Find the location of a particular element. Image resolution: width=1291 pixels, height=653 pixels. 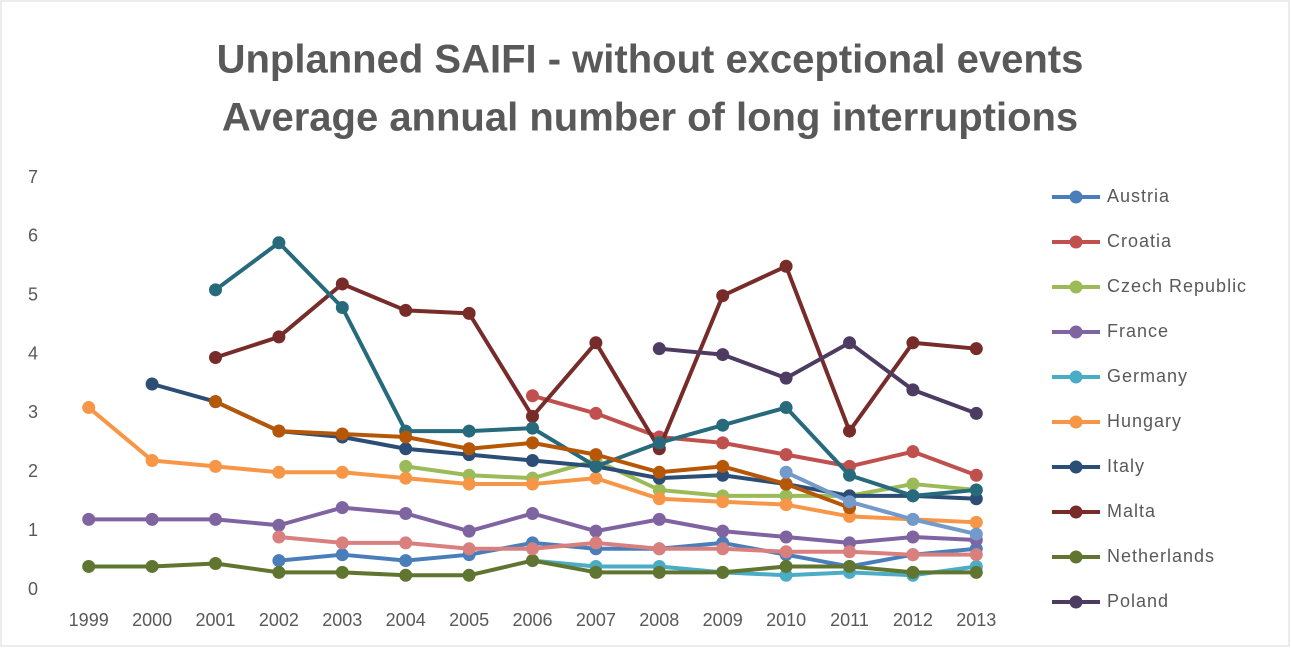

x-tick-label: 2013 is located at coordinates (976, 620).